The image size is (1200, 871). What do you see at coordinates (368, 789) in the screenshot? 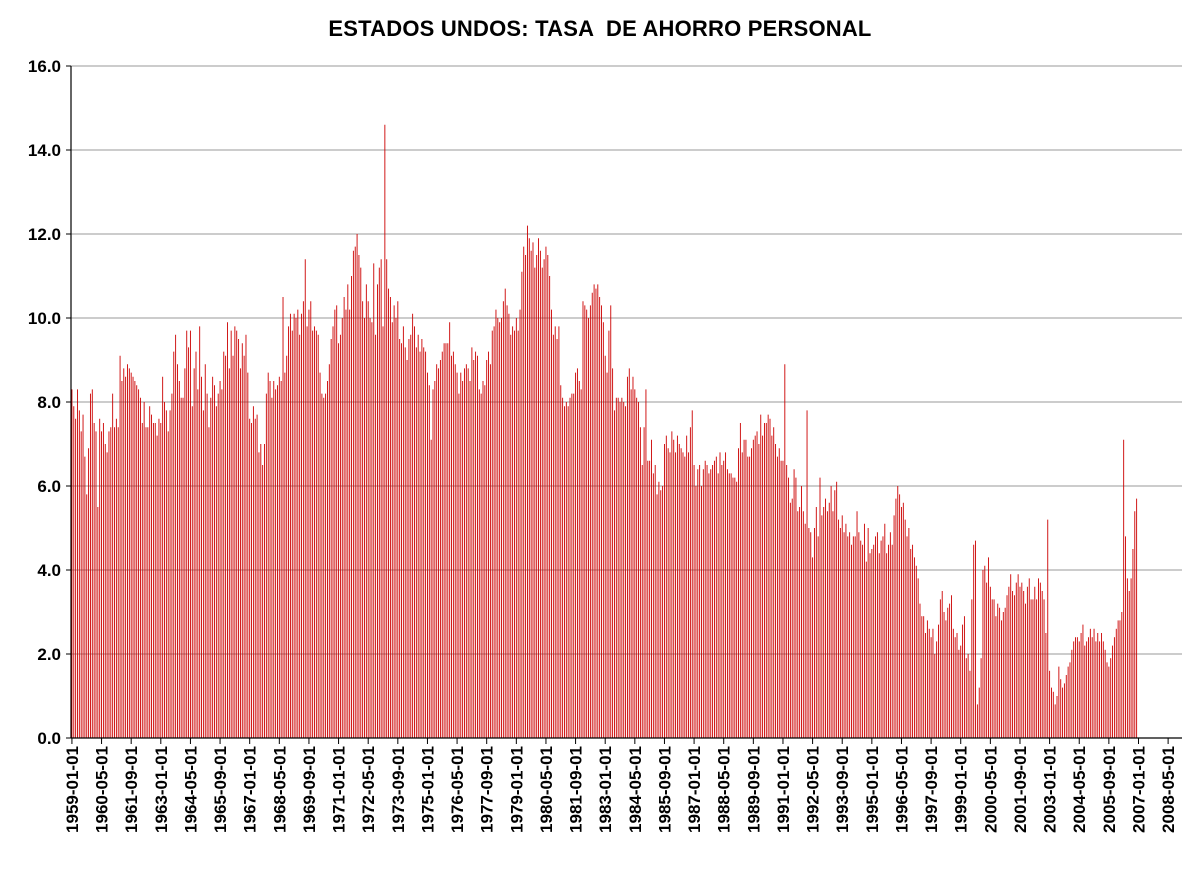
I see `x-tick-label: 1972-05-01` at bounding box center [368, 789].